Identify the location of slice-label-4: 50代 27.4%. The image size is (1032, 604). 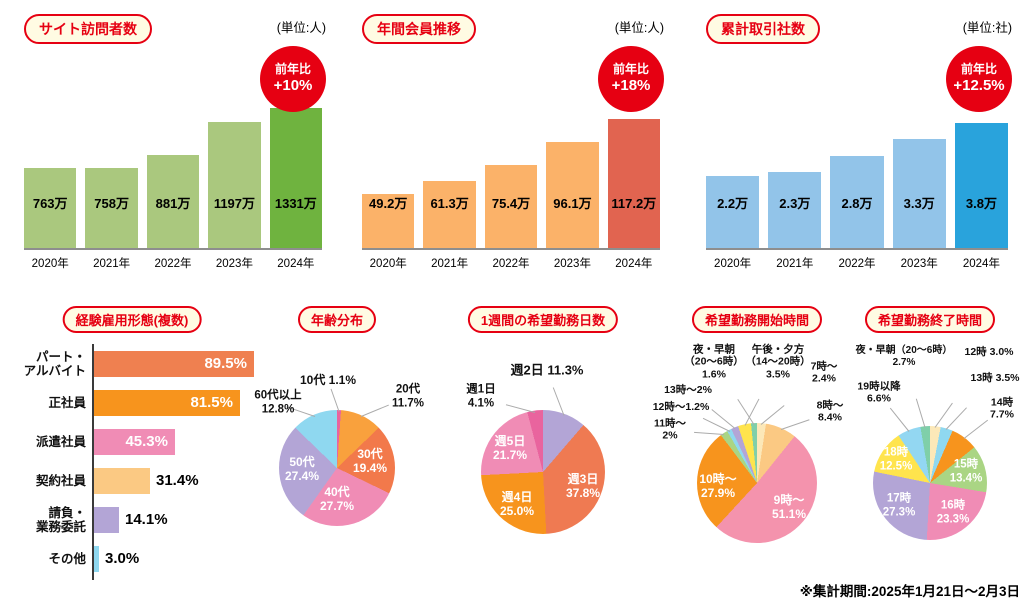
(302, 469).